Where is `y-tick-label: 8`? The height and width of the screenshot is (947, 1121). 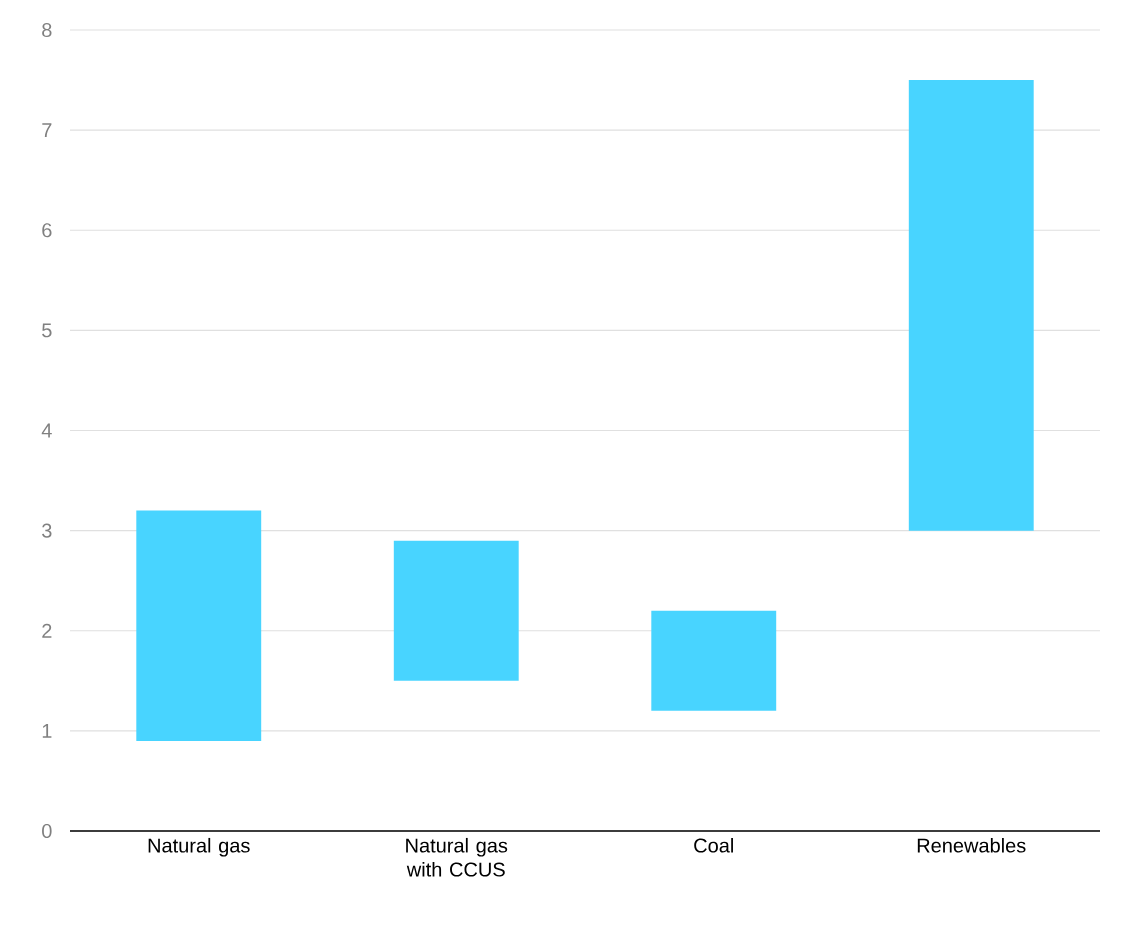 y-tick-label: 8 is located at coordinates (47, 30).